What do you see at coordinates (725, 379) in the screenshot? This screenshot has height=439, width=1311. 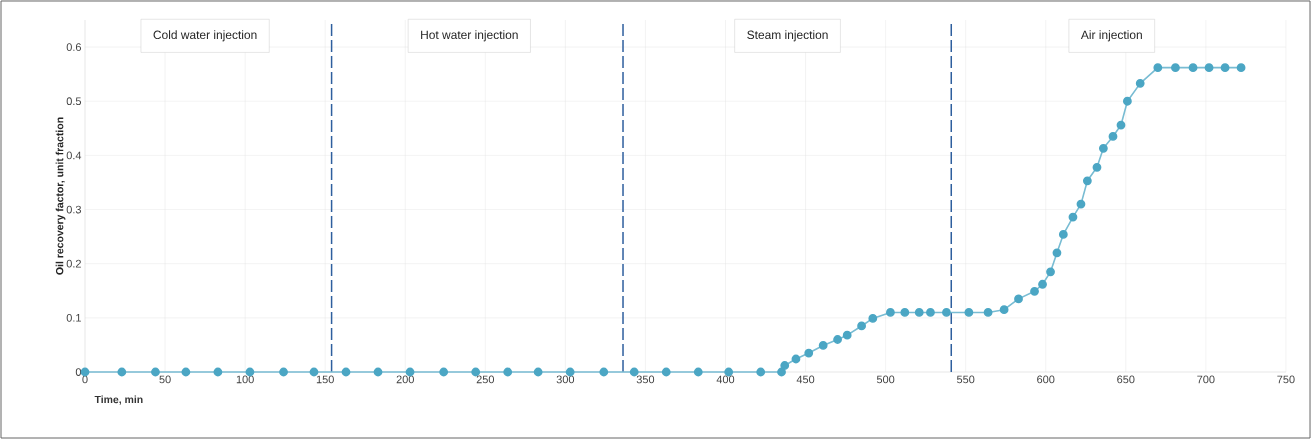 I see `x-tick-label: 400` at bounding box center [725, 379].